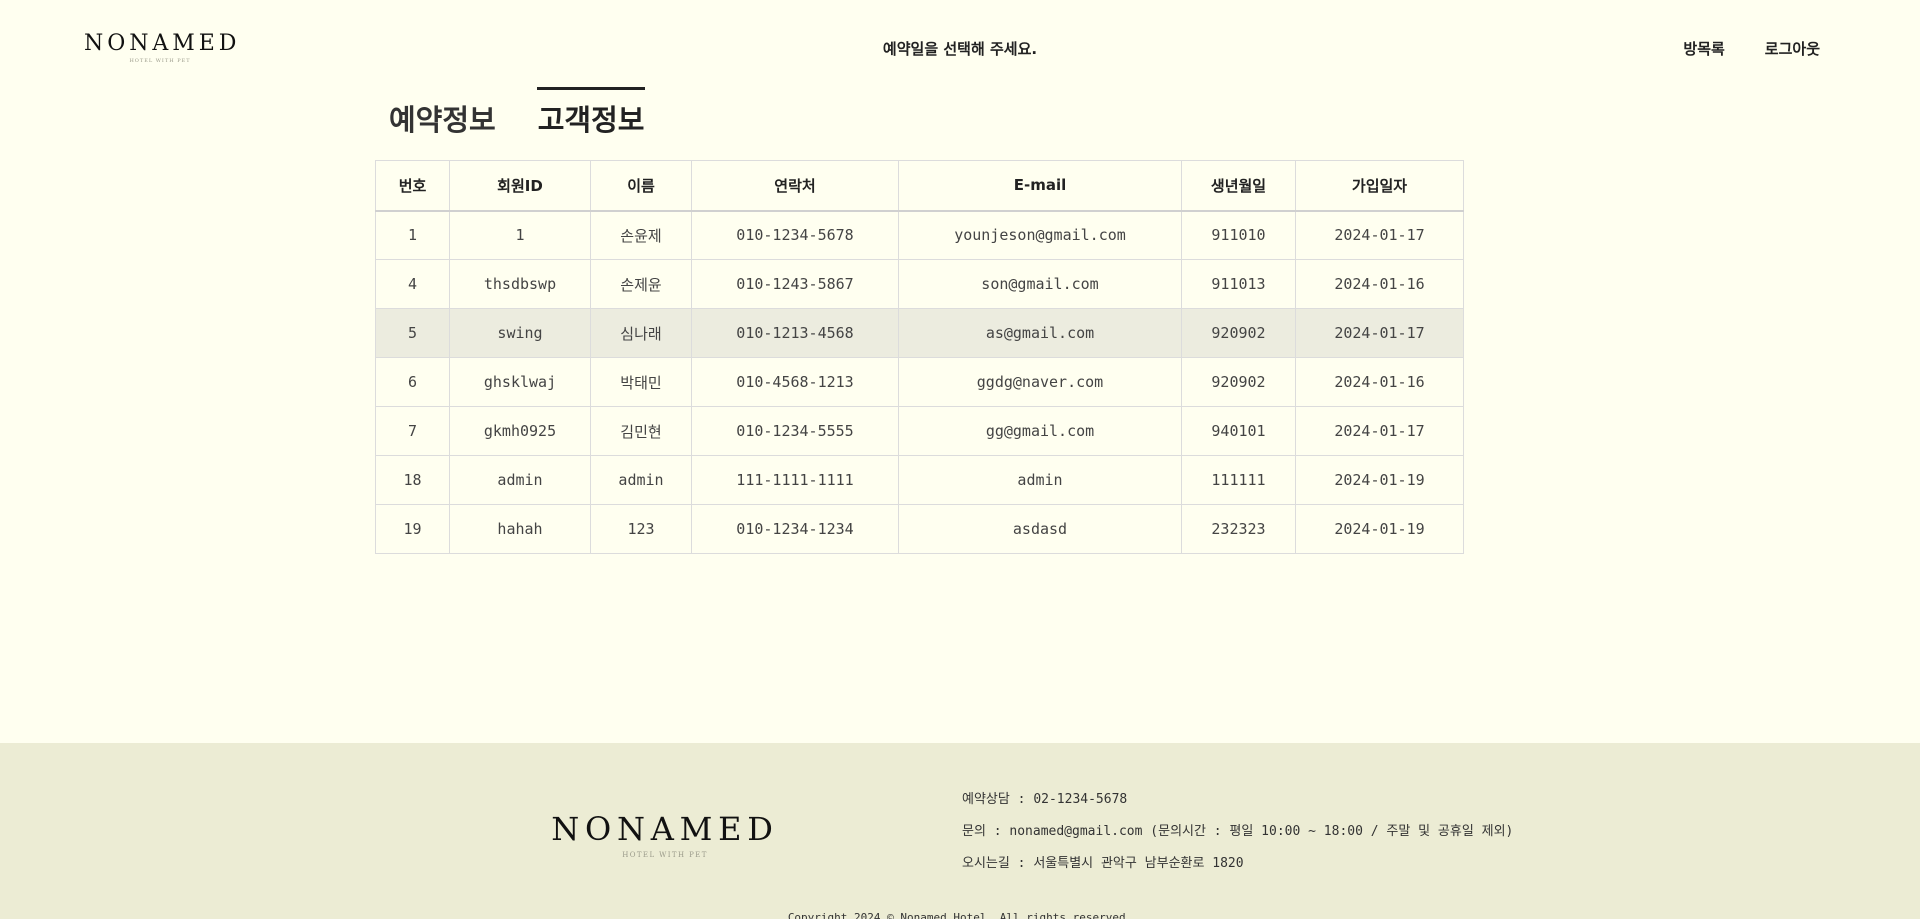  Describe the element at coordinates (412, 529) in the screenshot. I see `cell-number: 19` at that location.